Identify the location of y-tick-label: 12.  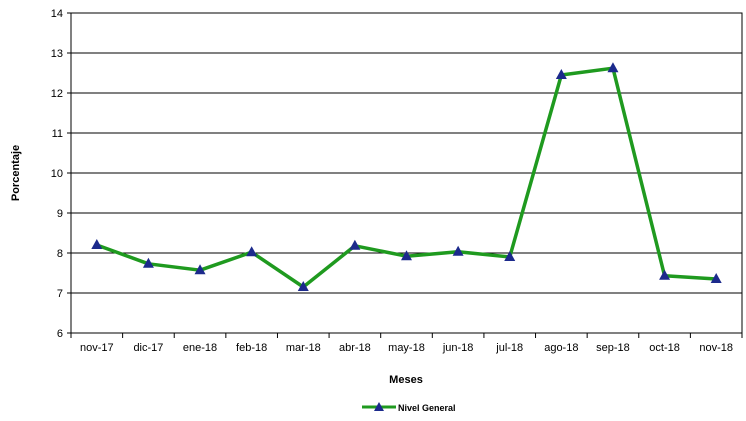
(57, 94).